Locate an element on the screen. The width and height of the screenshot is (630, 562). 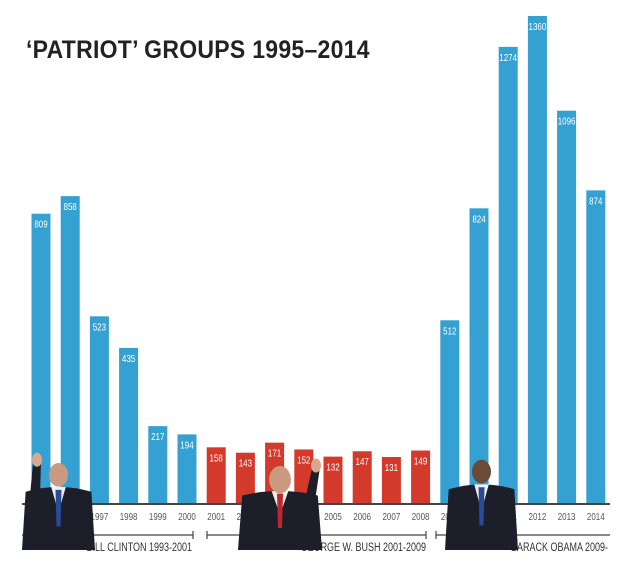
bar-1997 is located at coordinates (99, 410).